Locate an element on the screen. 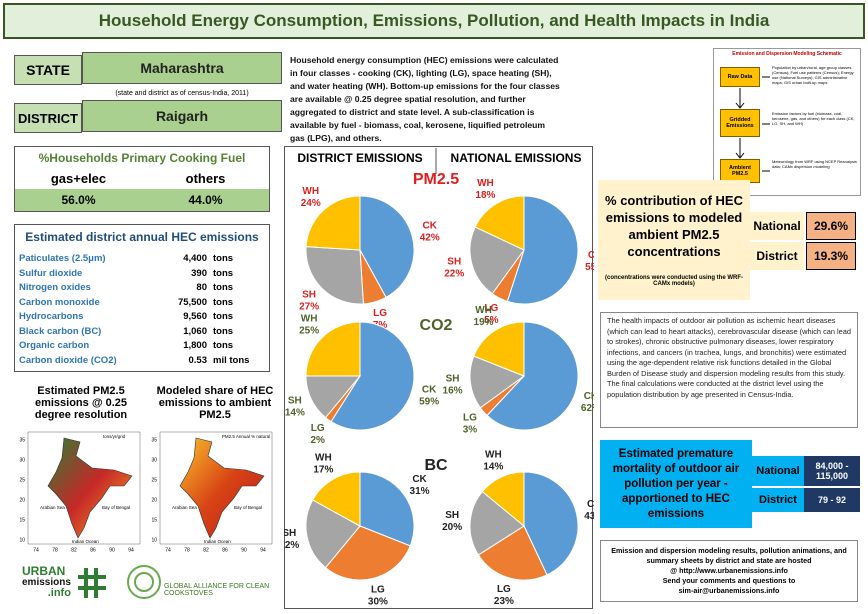 The width and height of the screenshot is (868, 614). sea-label: Indian Ocean is located at coordinates (85, 541).